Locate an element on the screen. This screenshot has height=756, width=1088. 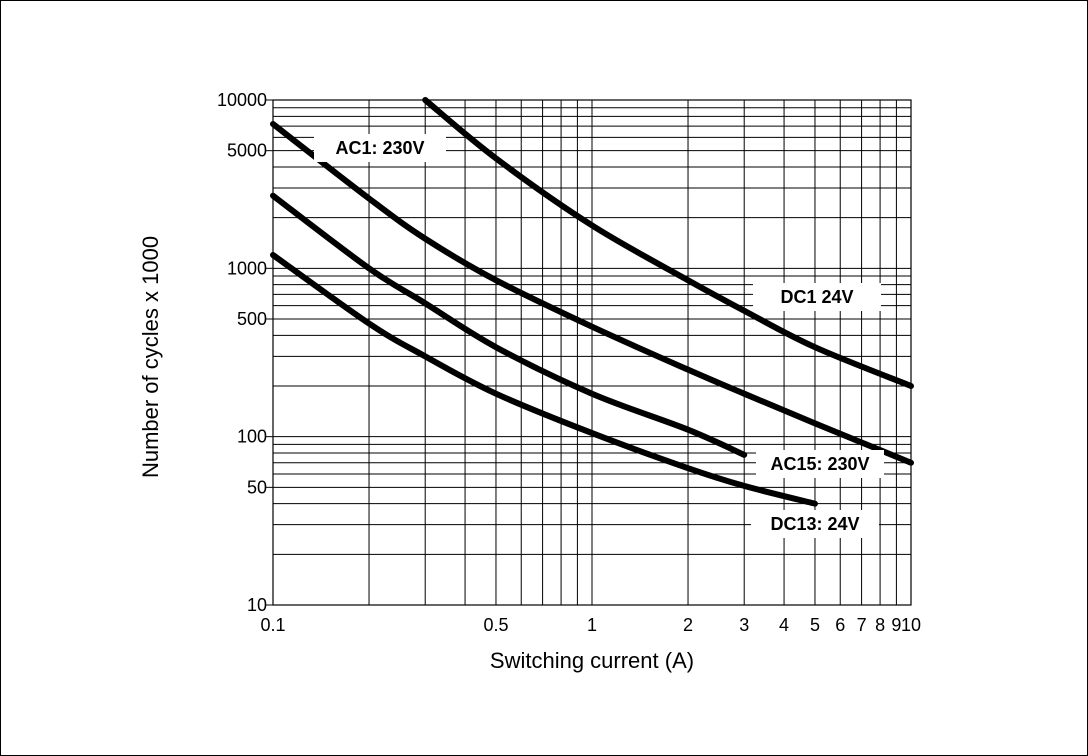
x-tick-label: 0.1 is located at coordinates (272, 625).